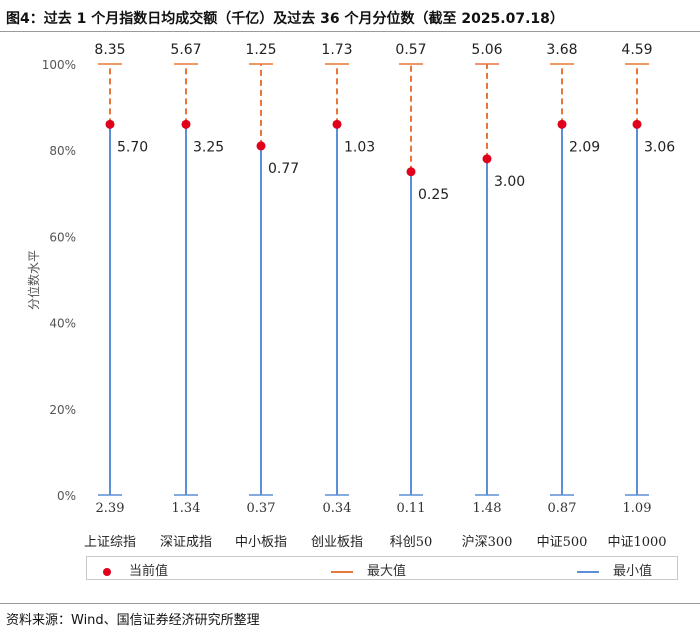  What do you see at coordinates (562, 542) in the screenshot?
I see `x-category-label: 中证500` at bounding box center [562, 542].